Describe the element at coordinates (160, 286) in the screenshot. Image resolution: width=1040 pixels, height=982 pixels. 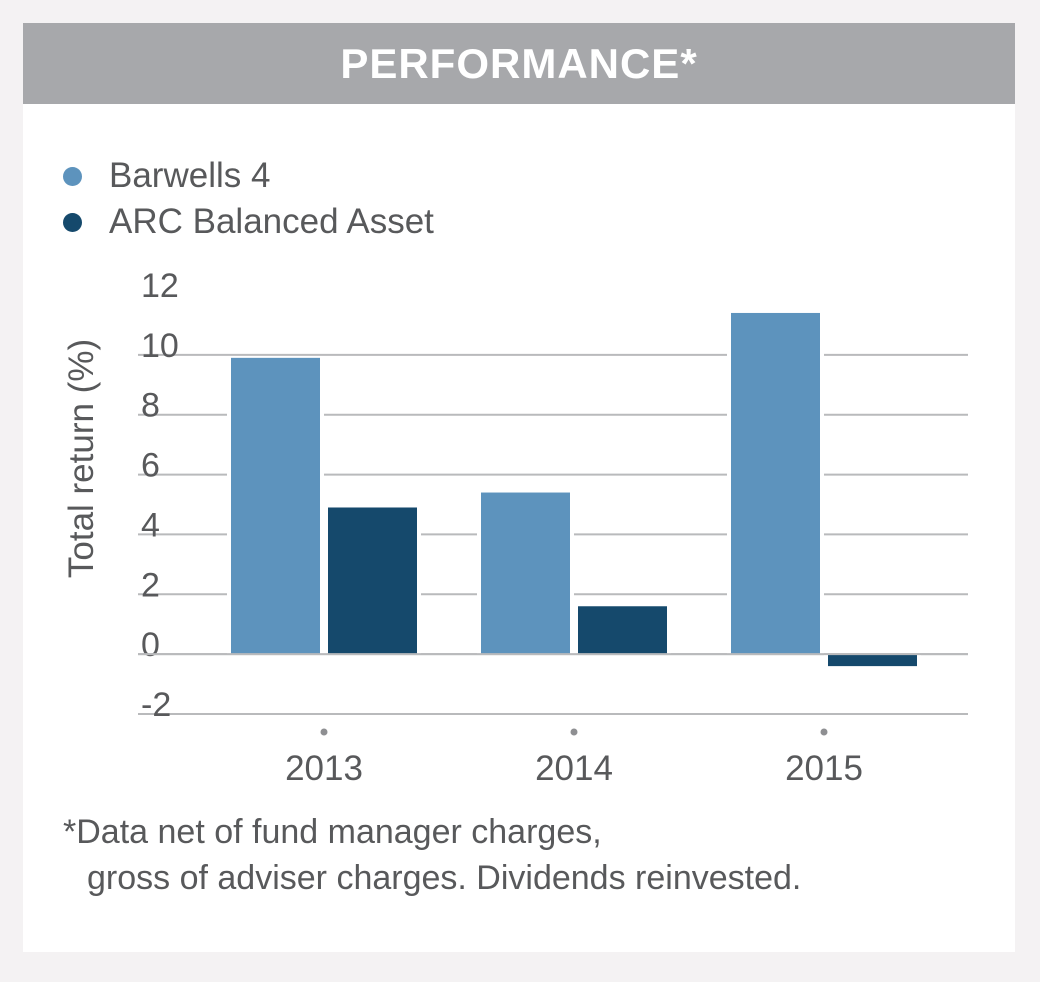
I see `y-tick-label: 12` at that location.